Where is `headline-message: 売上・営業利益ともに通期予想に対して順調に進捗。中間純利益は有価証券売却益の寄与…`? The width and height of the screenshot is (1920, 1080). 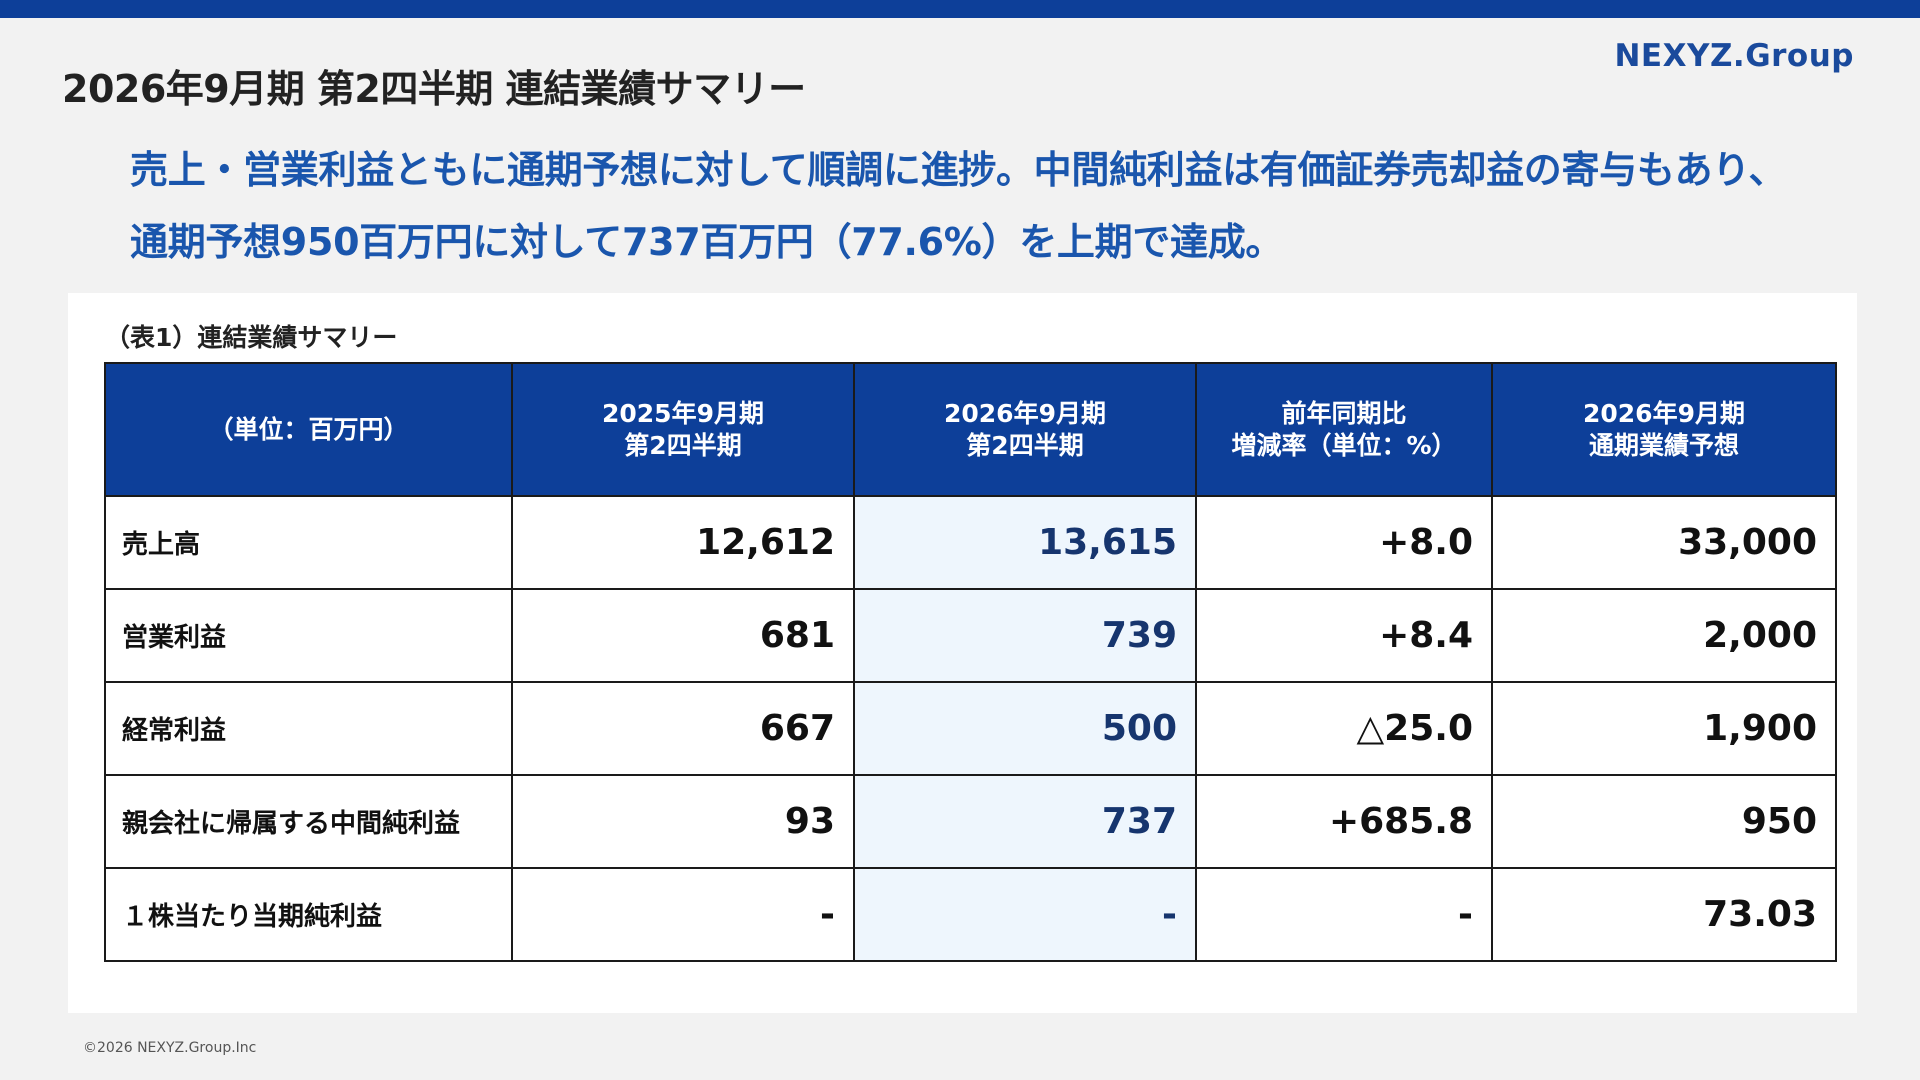 headline-message: 売上・営業利益ともに通期予想に対して順調に進捗。中間純利益は有価証券売却益の寄与… is located at coordinates (958, 206).